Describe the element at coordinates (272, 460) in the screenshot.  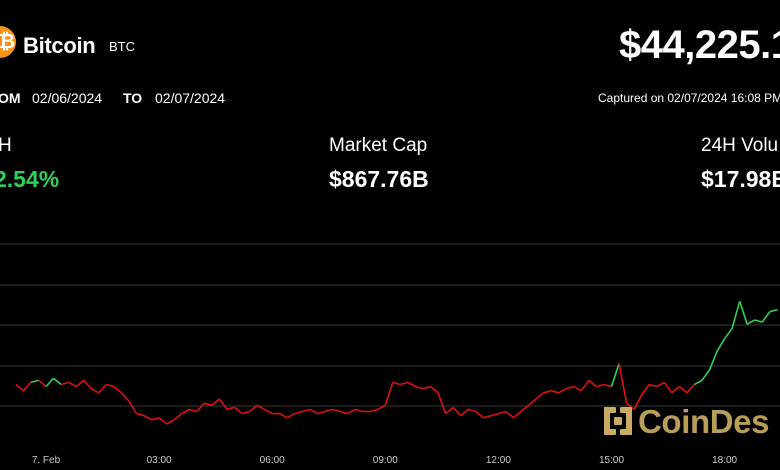
I see `x-tick-label: 06:00` at that location.